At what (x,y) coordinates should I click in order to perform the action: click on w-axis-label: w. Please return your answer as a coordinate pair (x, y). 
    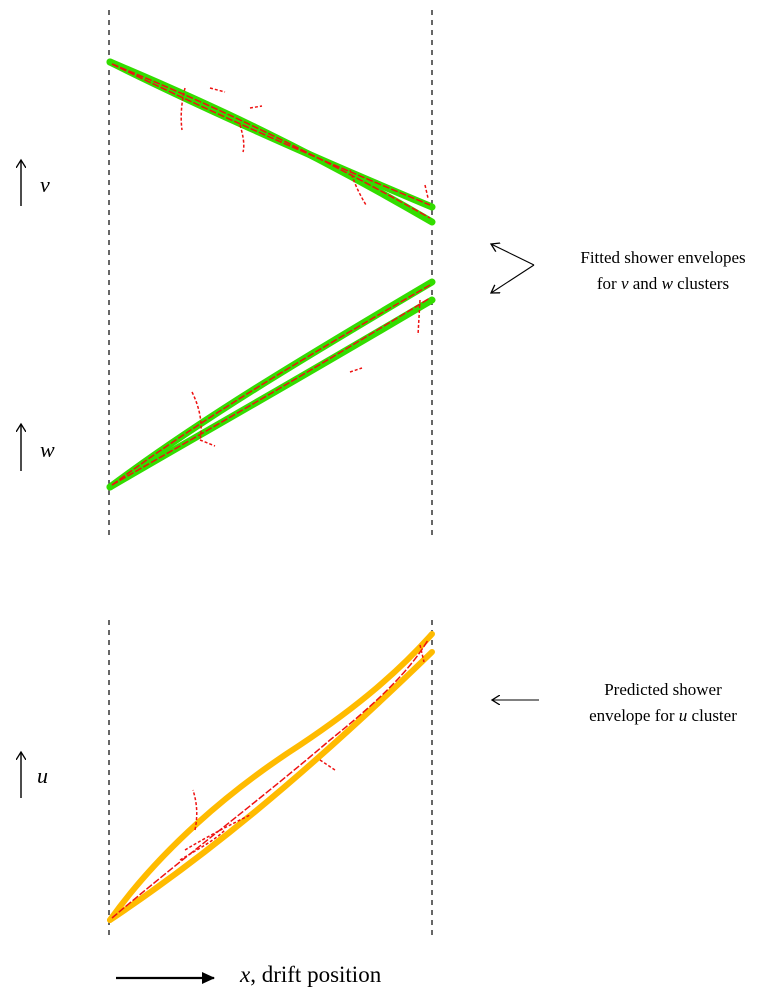
    Looking at the image, I should click on (47, 450).